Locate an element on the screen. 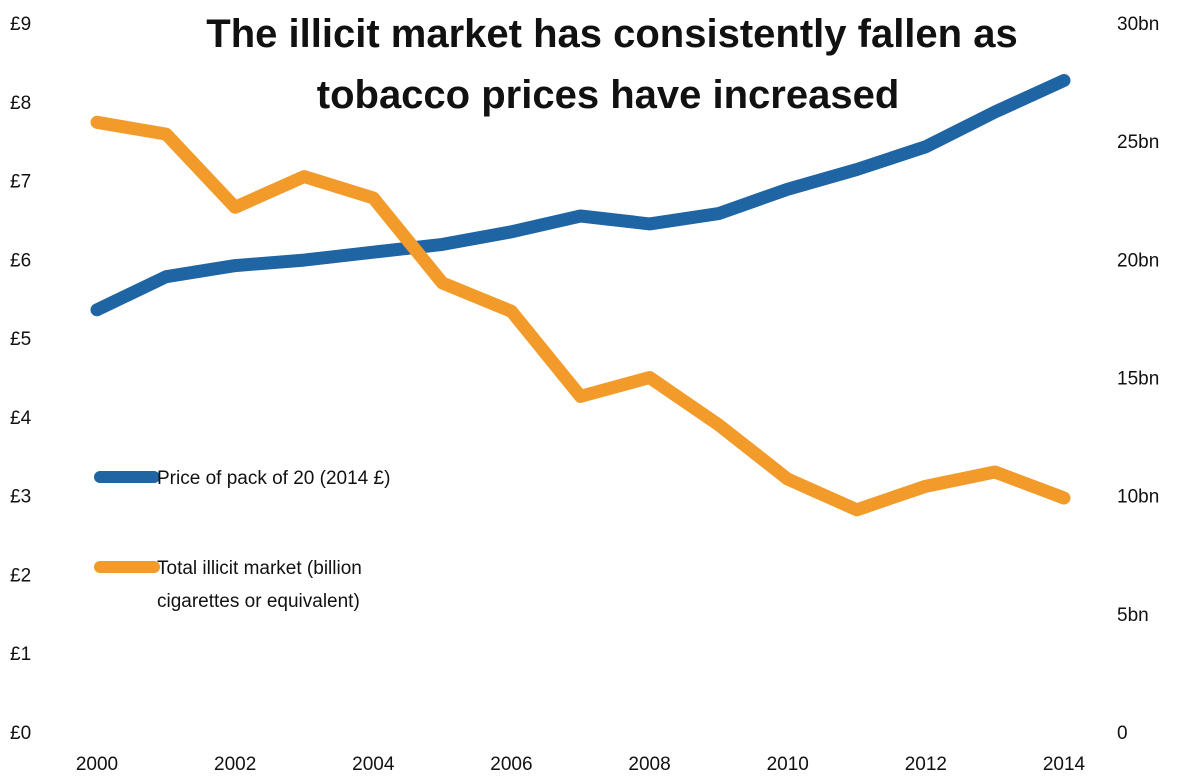  chart-title-line-2: tobacco prices have increased is located at coordinates (608, 95).